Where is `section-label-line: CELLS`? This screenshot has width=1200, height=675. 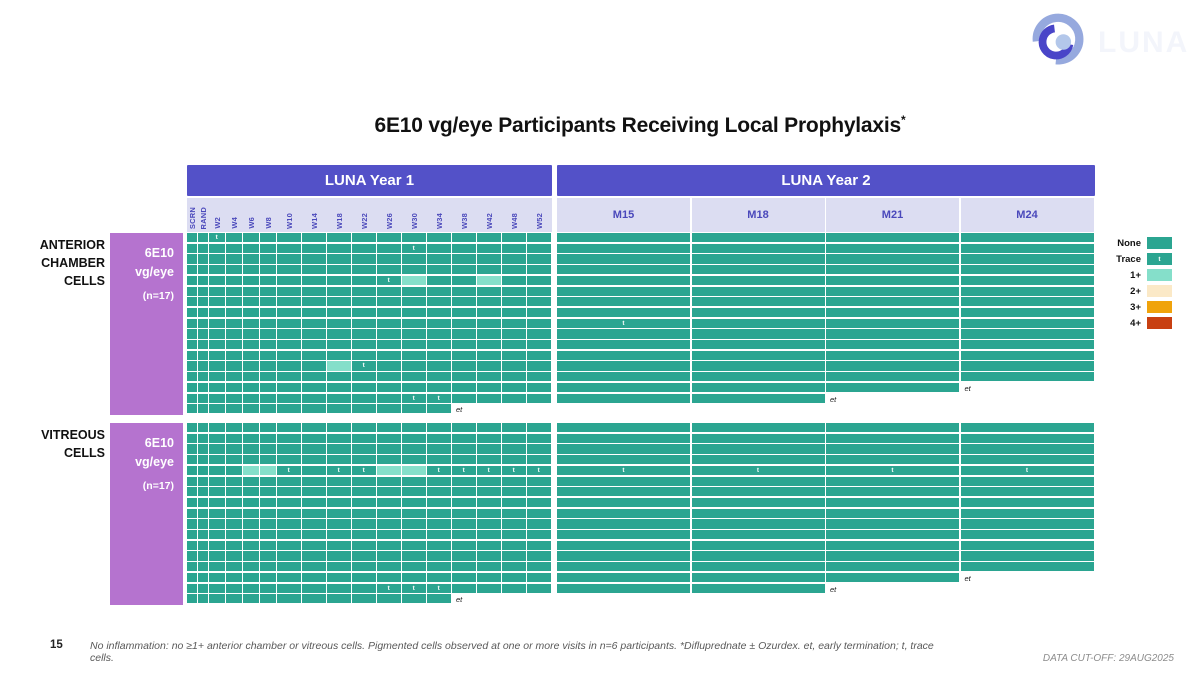
section-label-line: CELLS is located at coordinates (84, 281).